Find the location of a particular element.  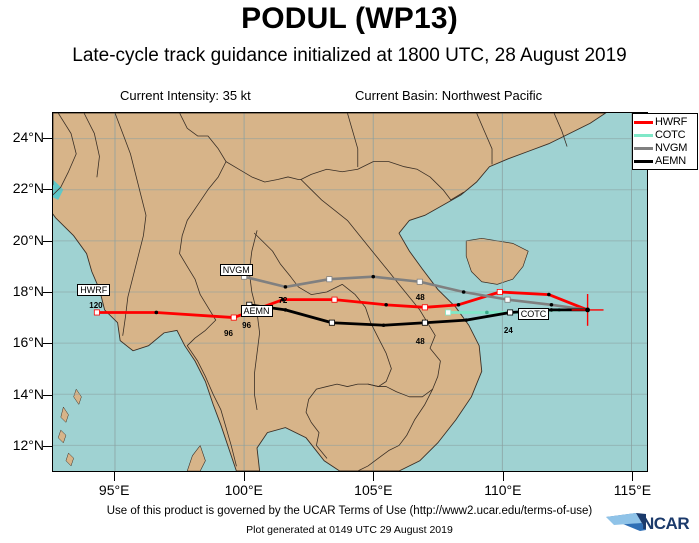

legend-item-aemn: AEMN is located at coordinates (665, 161).